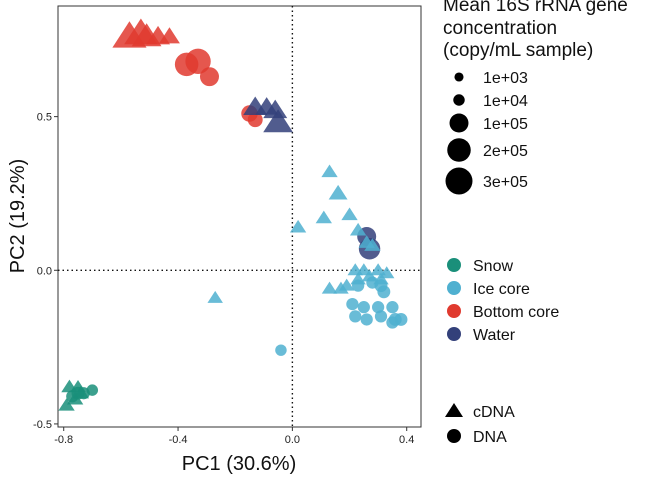 This screenshot has height=480, width=672. Describe the element at coordinates (44, 118) in the screenshot. I see `y-tick-label: 0.5` at that location.